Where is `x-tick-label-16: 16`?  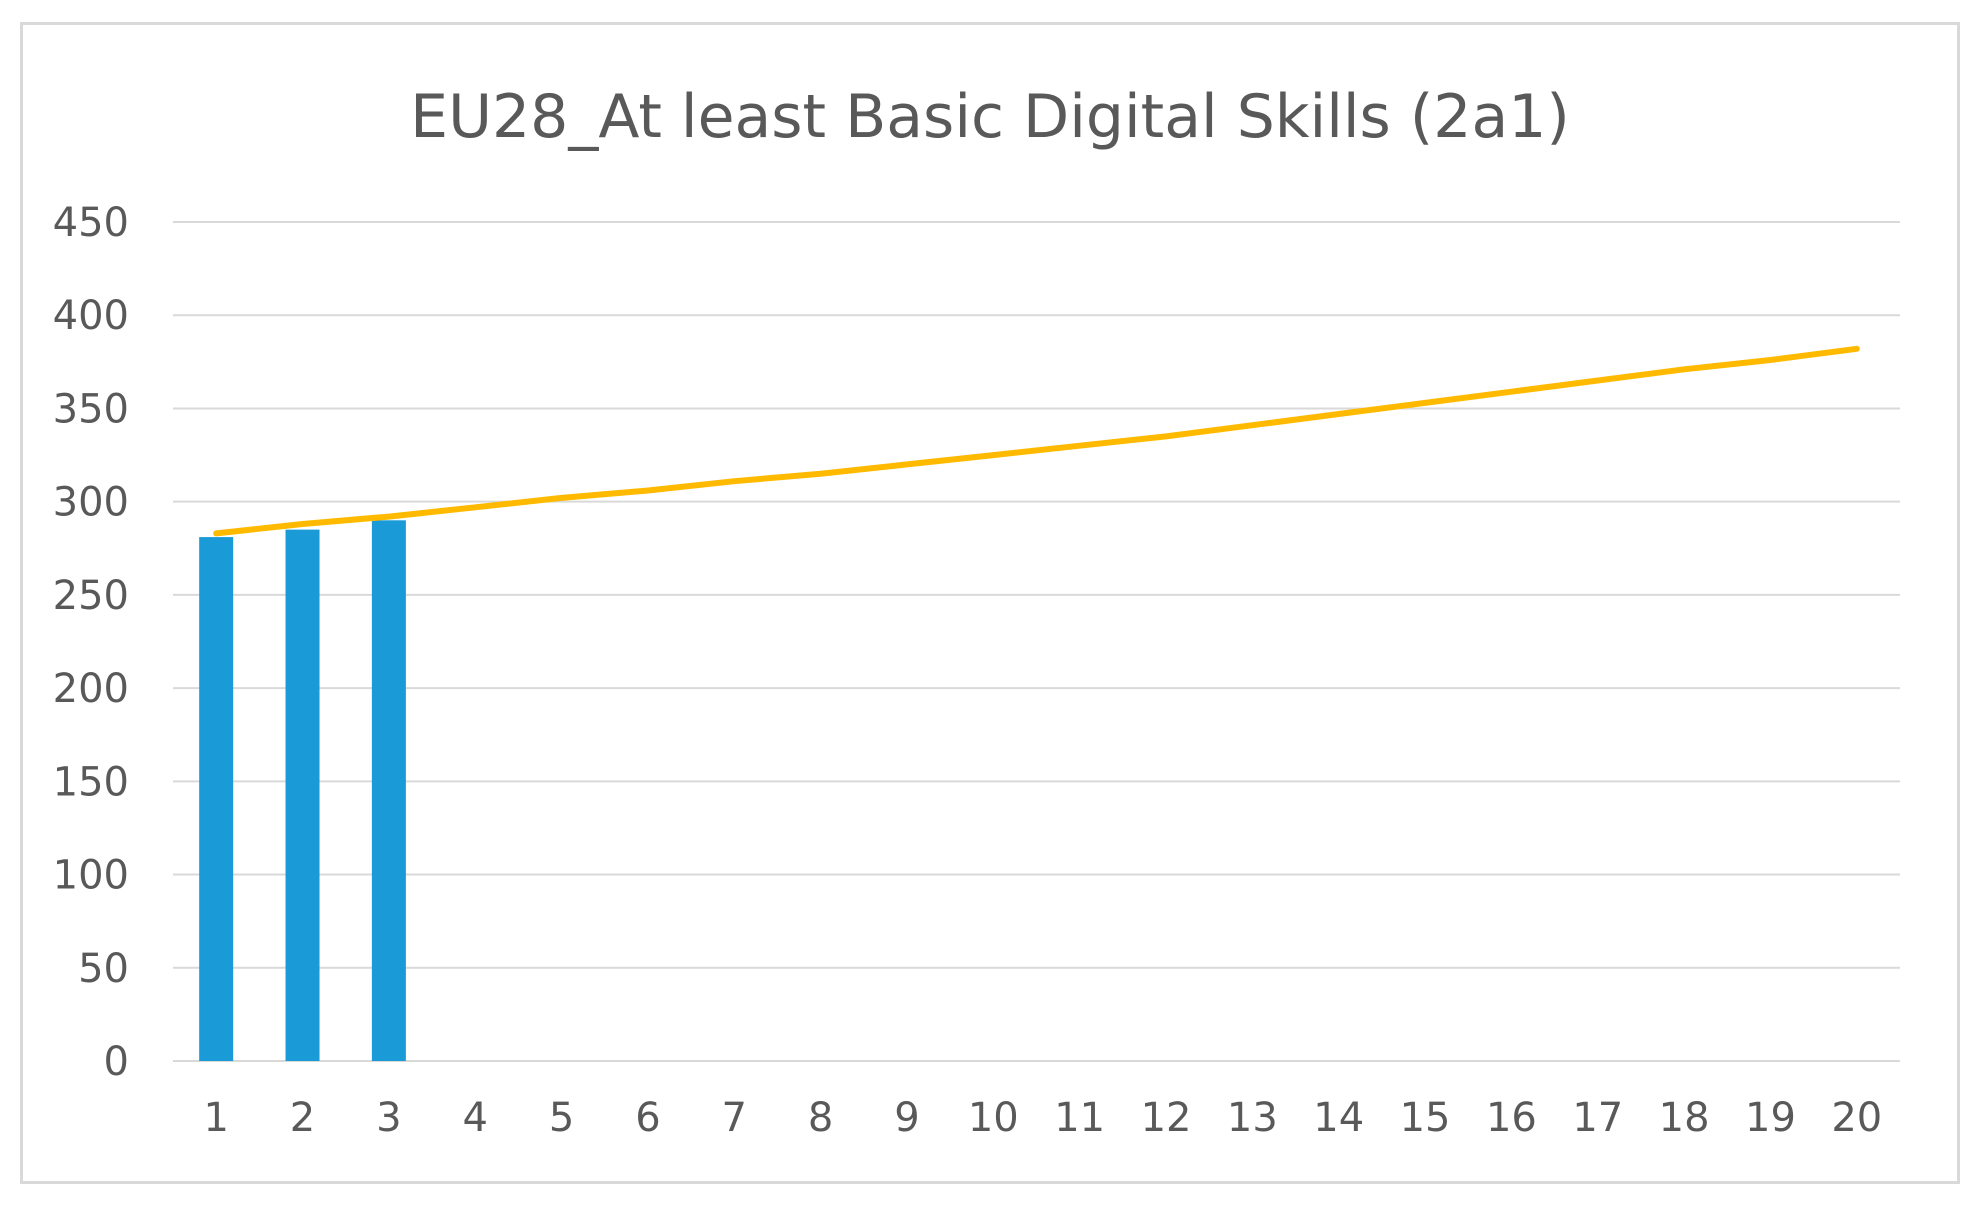
x-tick-label-16: 16 is located at coordinates (1511, 1118).